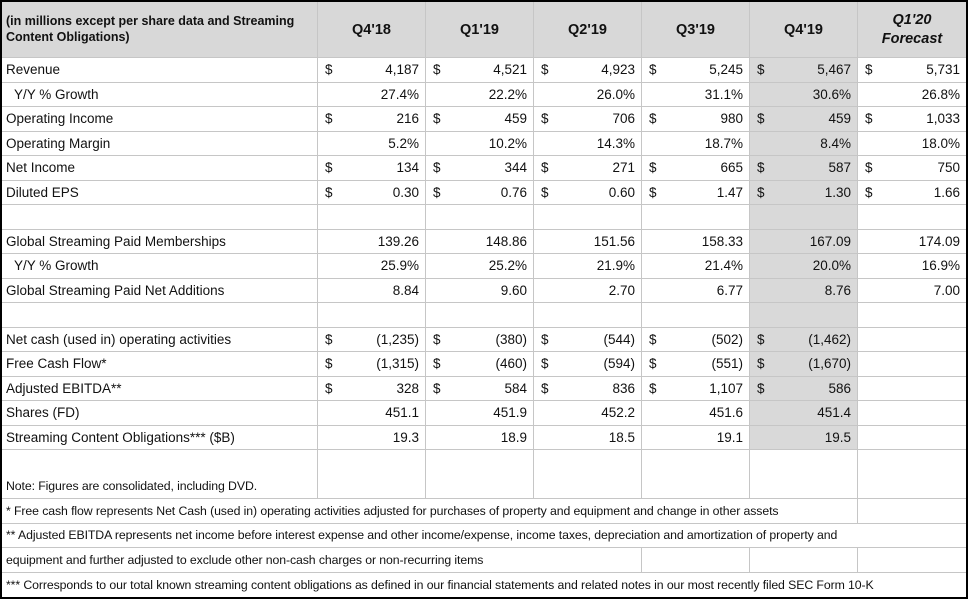 The width and height of the screenshot is (968, 599). I want to click on cell-value: 665, so click(731, 168).